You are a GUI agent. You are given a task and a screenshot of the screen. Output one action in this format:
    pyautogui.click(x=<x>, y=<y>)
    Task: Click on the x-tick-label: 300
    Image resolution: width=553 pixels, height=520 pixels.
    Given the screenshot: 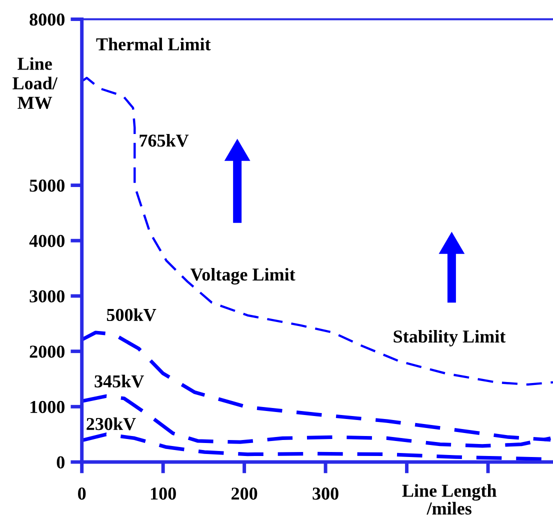 What is the action you would take?
    pyautogui.click(x=325, y=494)
    